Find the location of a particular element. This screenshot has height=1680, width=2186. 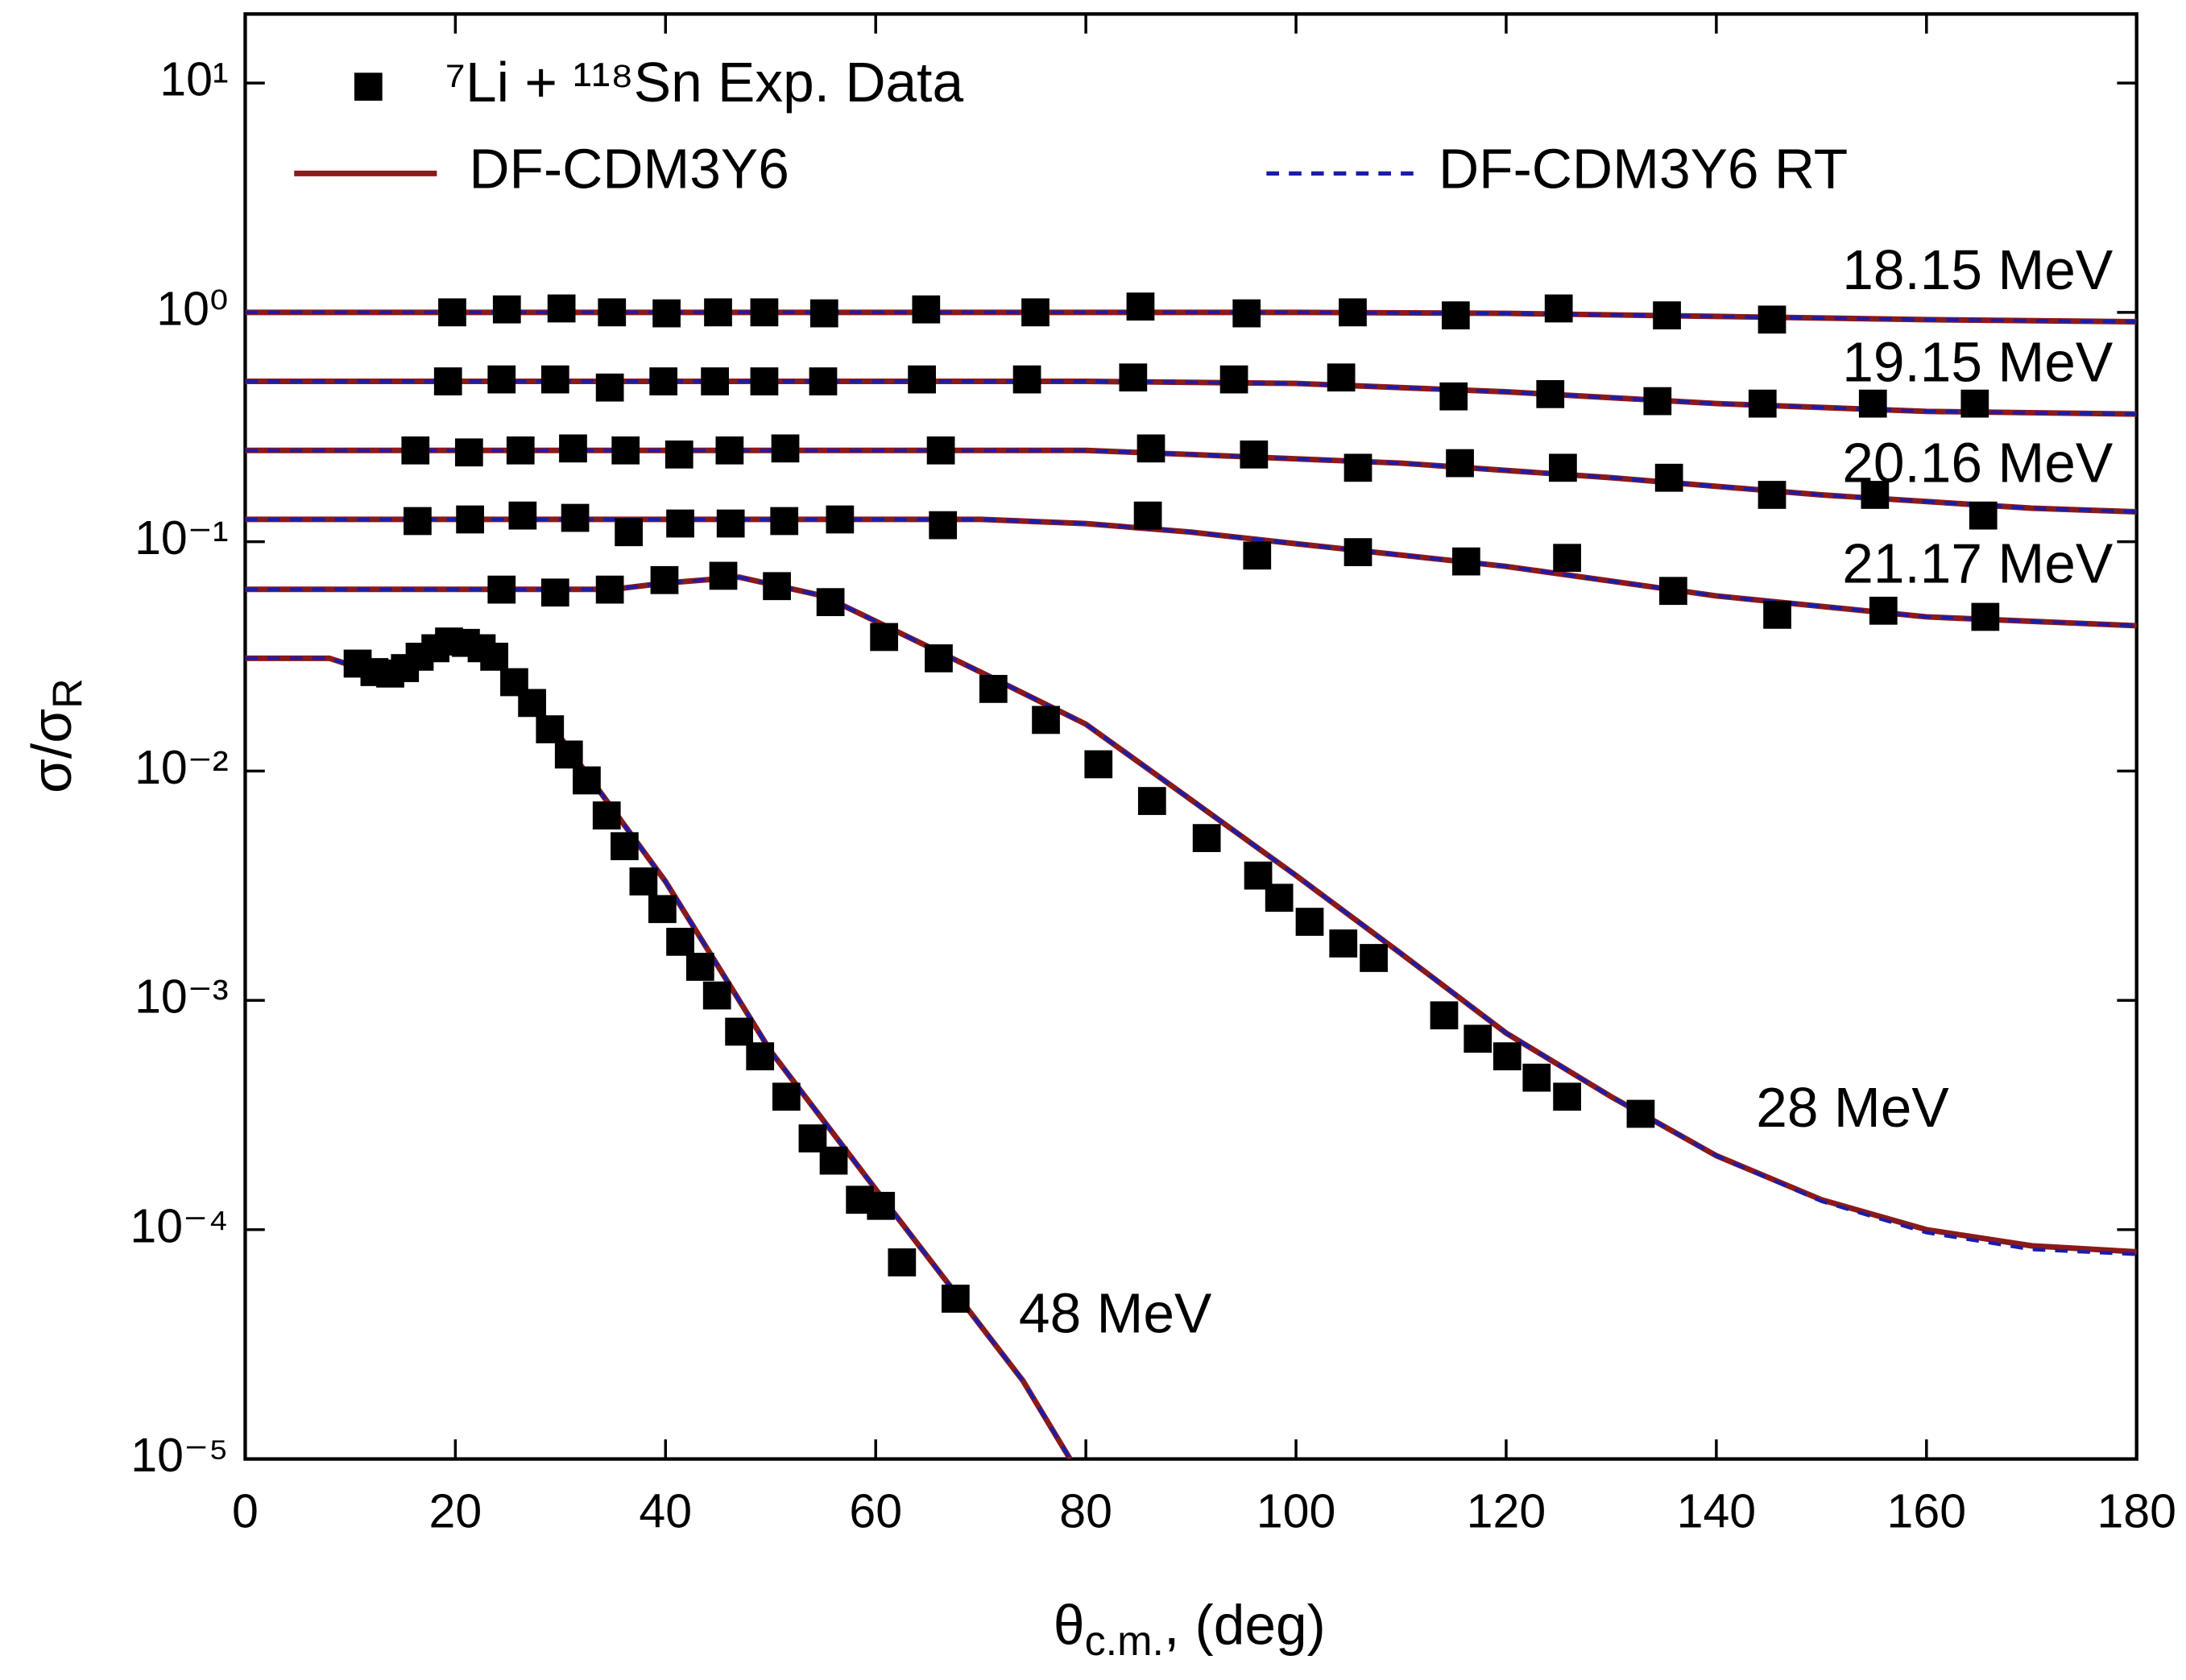

x-tick-label: 140 is located at coordinates (1717, 1511).